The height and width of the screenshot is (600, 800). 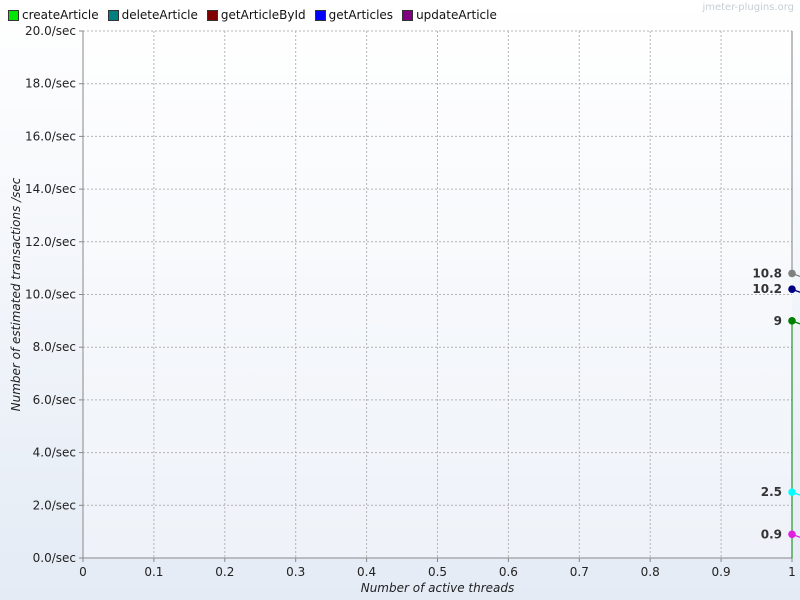 I want to click on y-tick-label: 8.0/sec, so click(x=54, y=347).